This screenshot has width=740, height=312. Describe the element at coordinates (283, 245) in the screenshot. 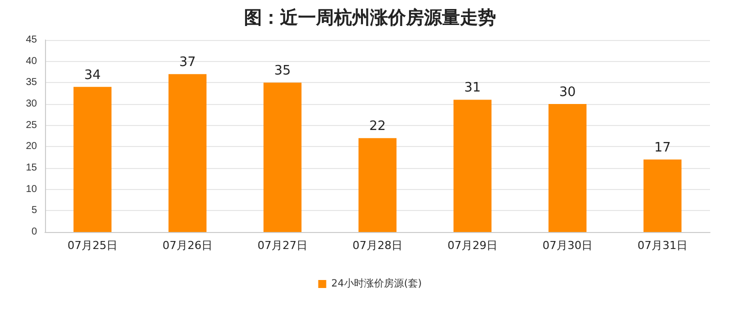

I see `x-tick-label: 07月27日` at that location.